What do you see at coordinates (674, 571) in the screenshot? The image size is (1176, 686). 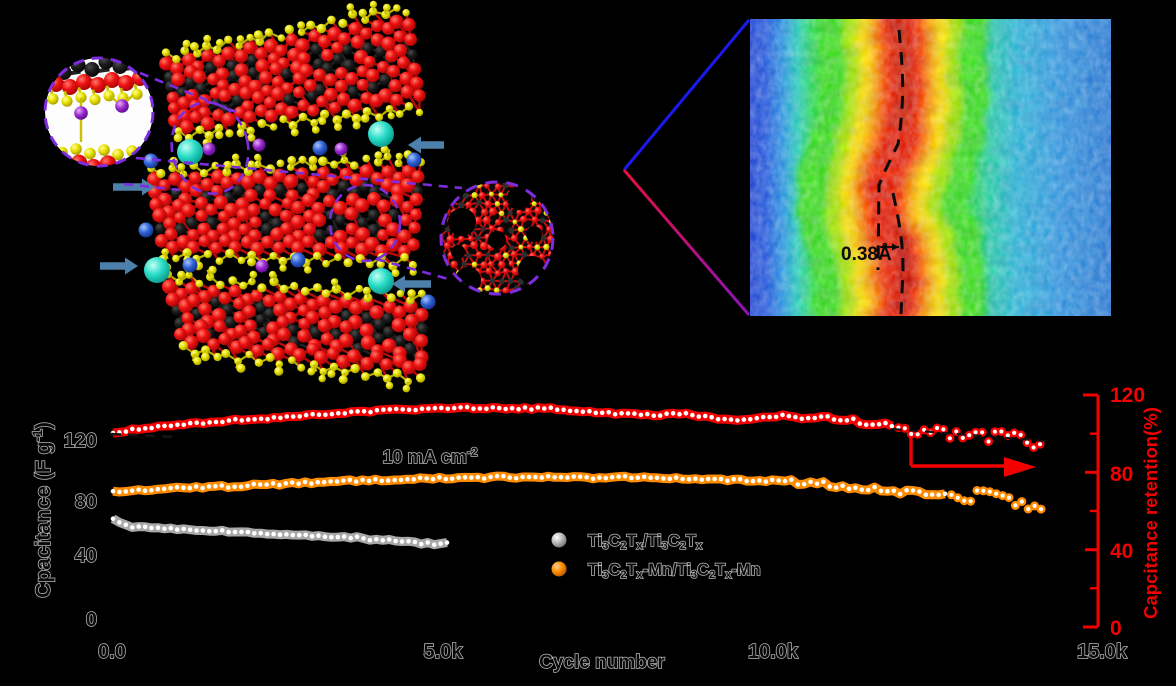 I see `svg-text: Ti3C2Tx-Mn/Ti3C2Tx-Mn` at bounding box center [674, 571].